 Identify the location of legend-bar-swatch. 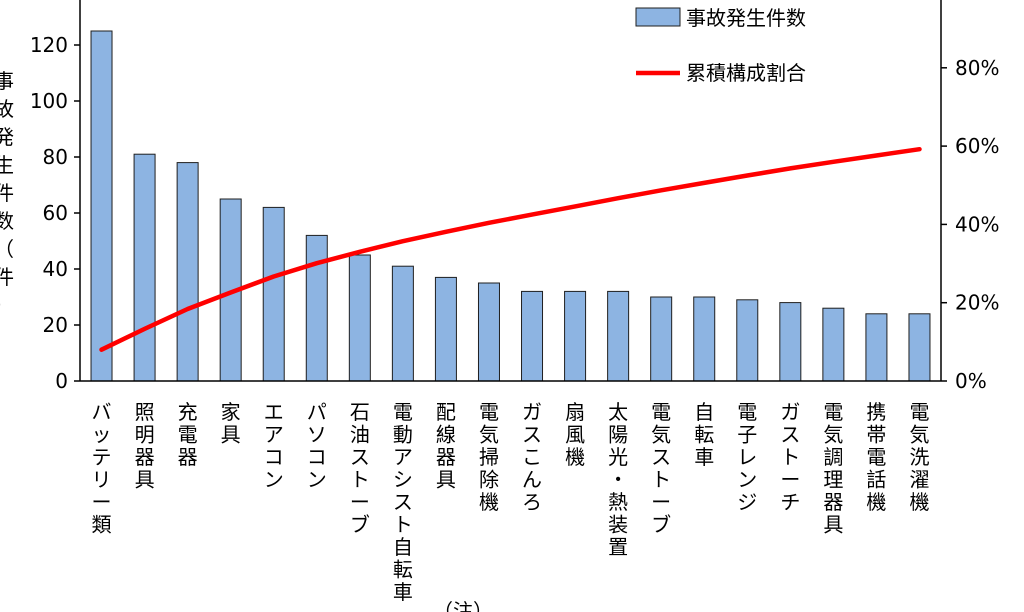
(658, 17).